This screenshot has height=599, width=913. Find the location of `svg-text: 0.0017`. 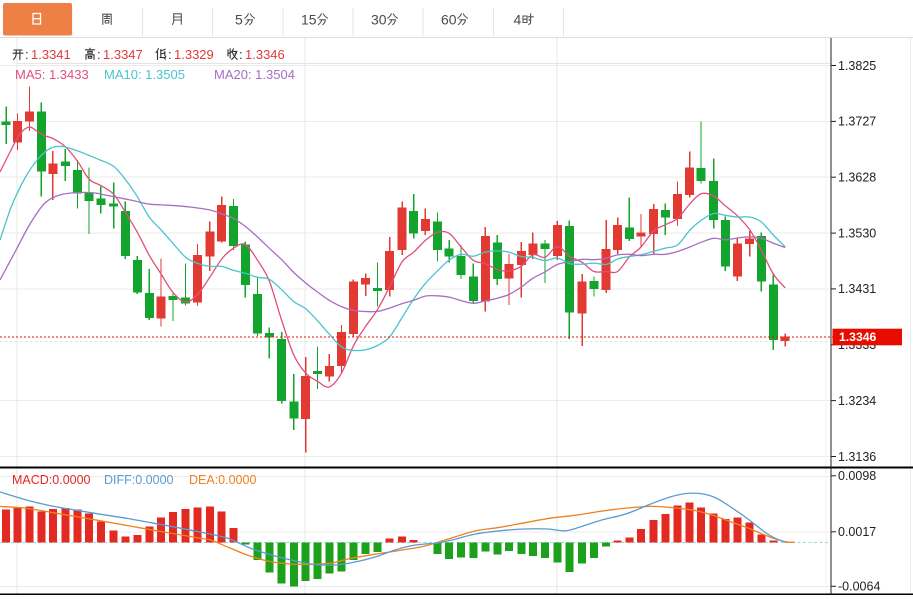

svg-text: 0.0017 is located at coordinates (857, 532).